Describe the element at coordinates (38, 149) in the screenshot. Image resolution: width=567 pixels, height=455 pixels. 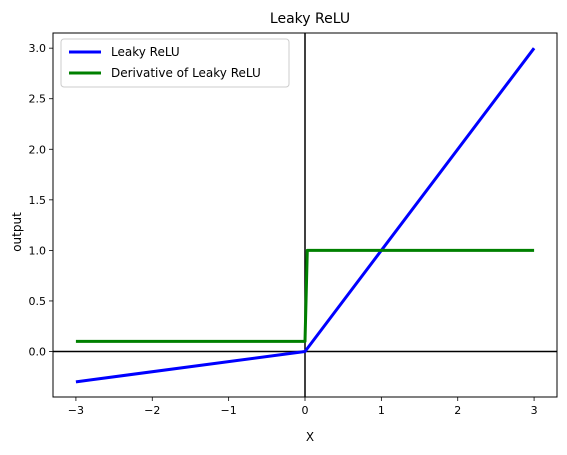
I see `y-tick-label: 2.0` at that location.